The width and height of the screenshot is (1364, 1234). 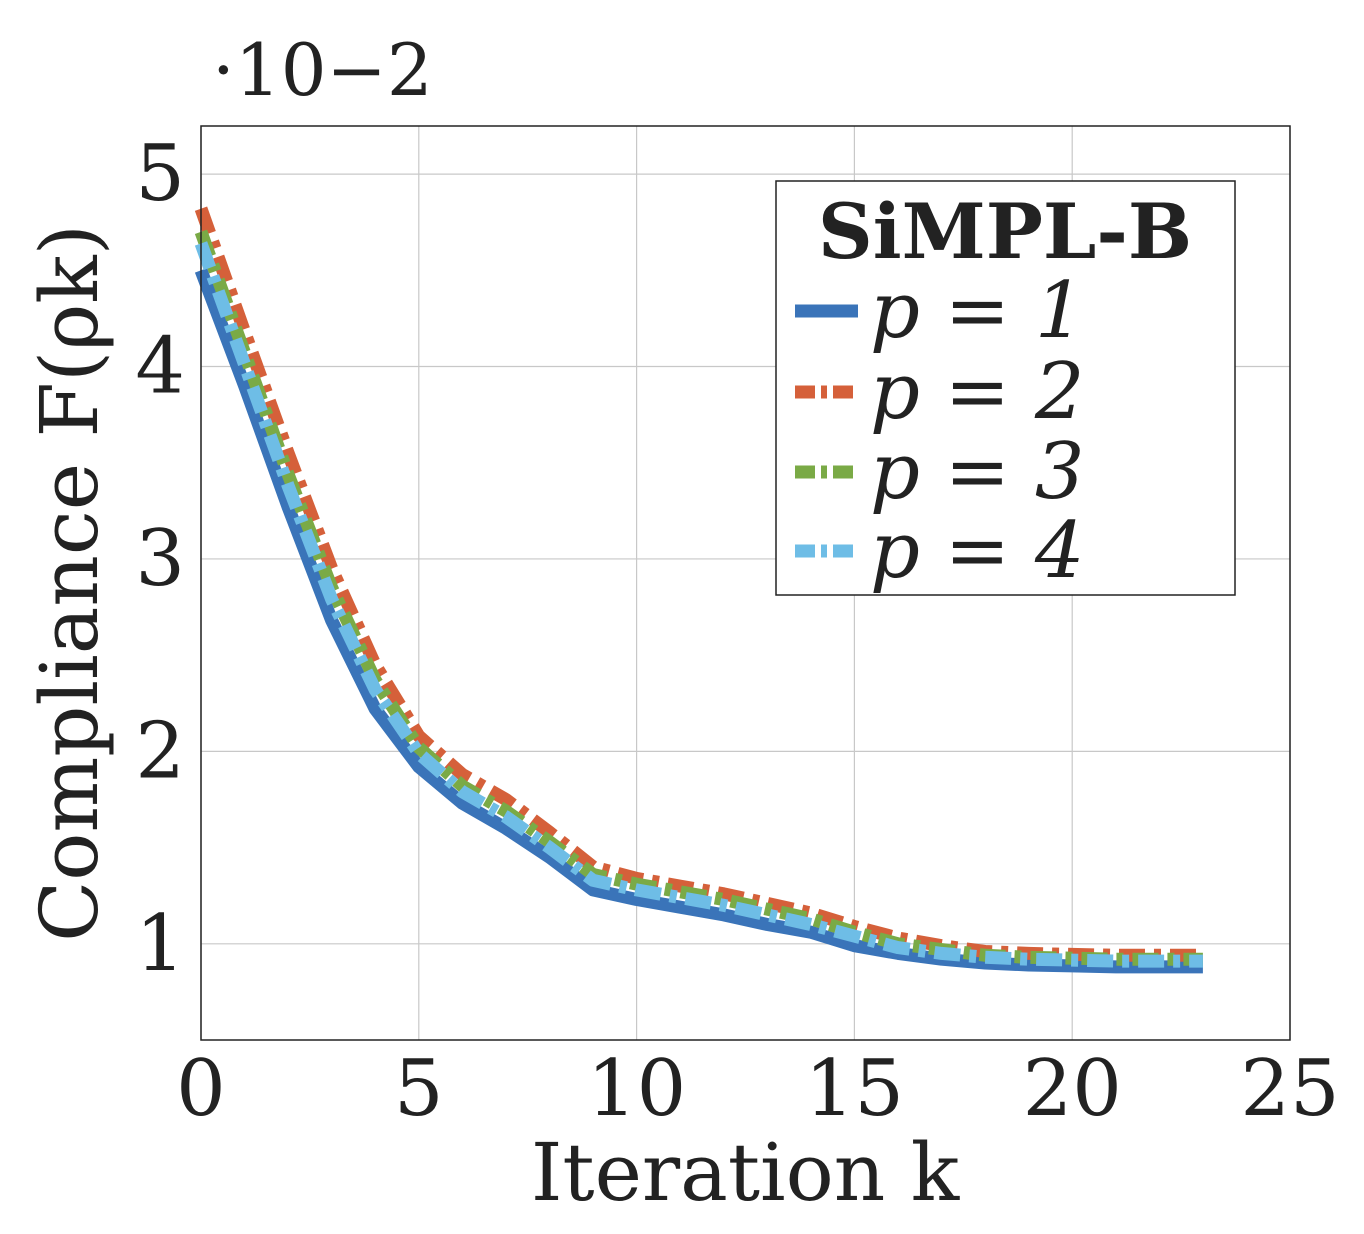 I want to click on y-tick-label: 1, so click(x=160, y=944).